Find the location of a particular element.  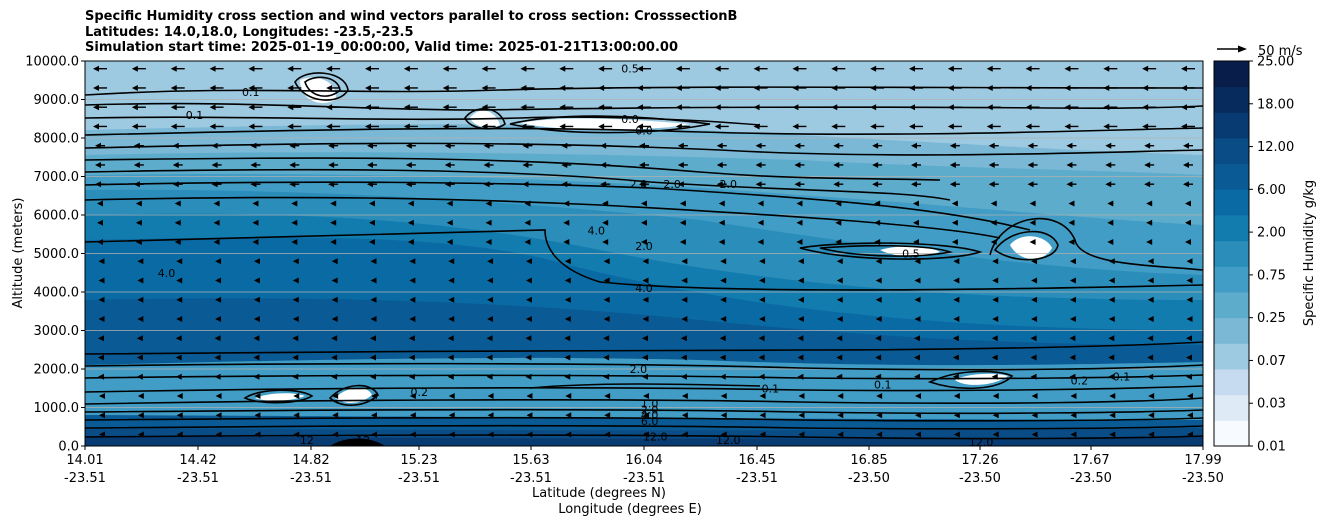

x-tick-label-lon: -23.51 is located at coordinates (419, 478).